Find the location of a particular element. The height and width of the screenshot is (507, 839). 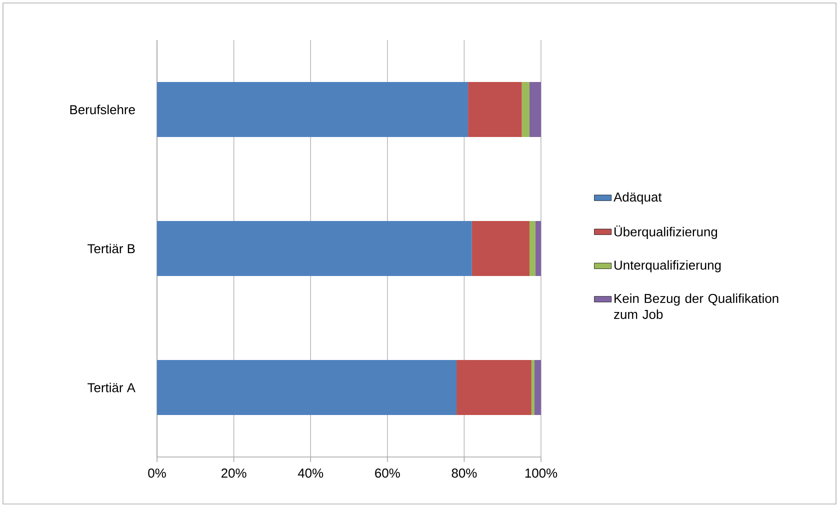

x-tick-label: 80% is located at coordinates (464, 473).